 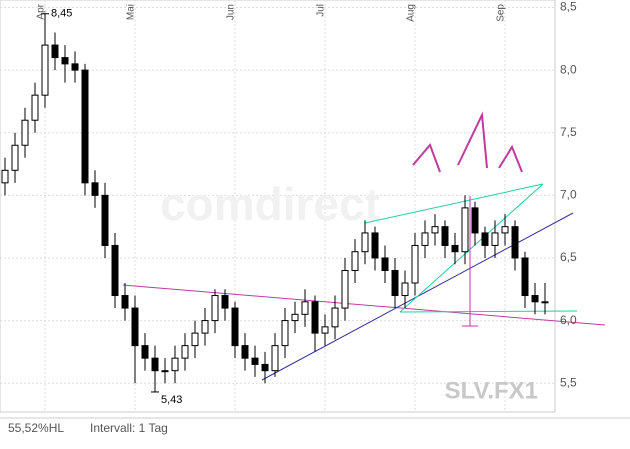 I want to click on footer-right: Intervall: 1 Tag, so click(x=129, y=428).